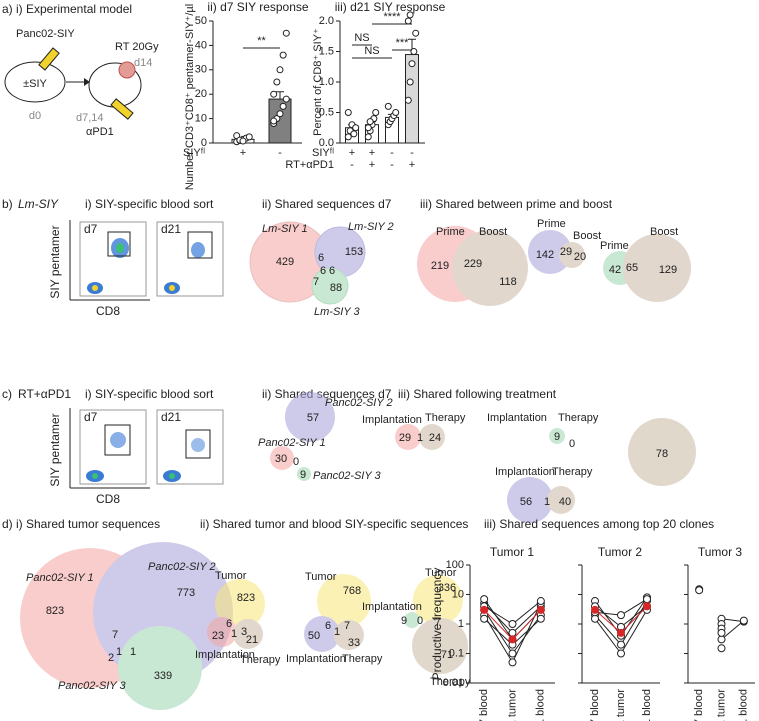 The image size is (759, 721). I want to click on chart-title: Tumor 3, so click(720, 552).